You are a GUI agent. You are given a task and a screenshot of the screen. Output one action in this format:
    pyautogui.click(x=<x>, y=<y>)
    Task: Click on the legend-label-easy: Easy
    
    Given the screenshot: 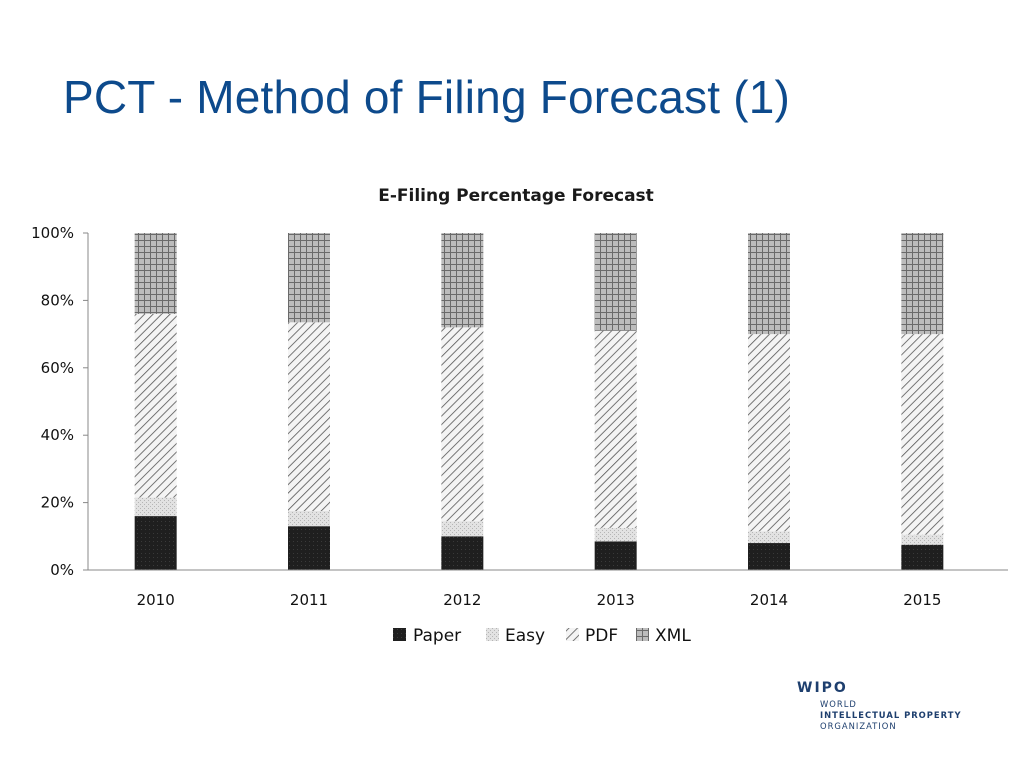 What is the action you would take?
    pyautogui.click(x=525, y=636)
    